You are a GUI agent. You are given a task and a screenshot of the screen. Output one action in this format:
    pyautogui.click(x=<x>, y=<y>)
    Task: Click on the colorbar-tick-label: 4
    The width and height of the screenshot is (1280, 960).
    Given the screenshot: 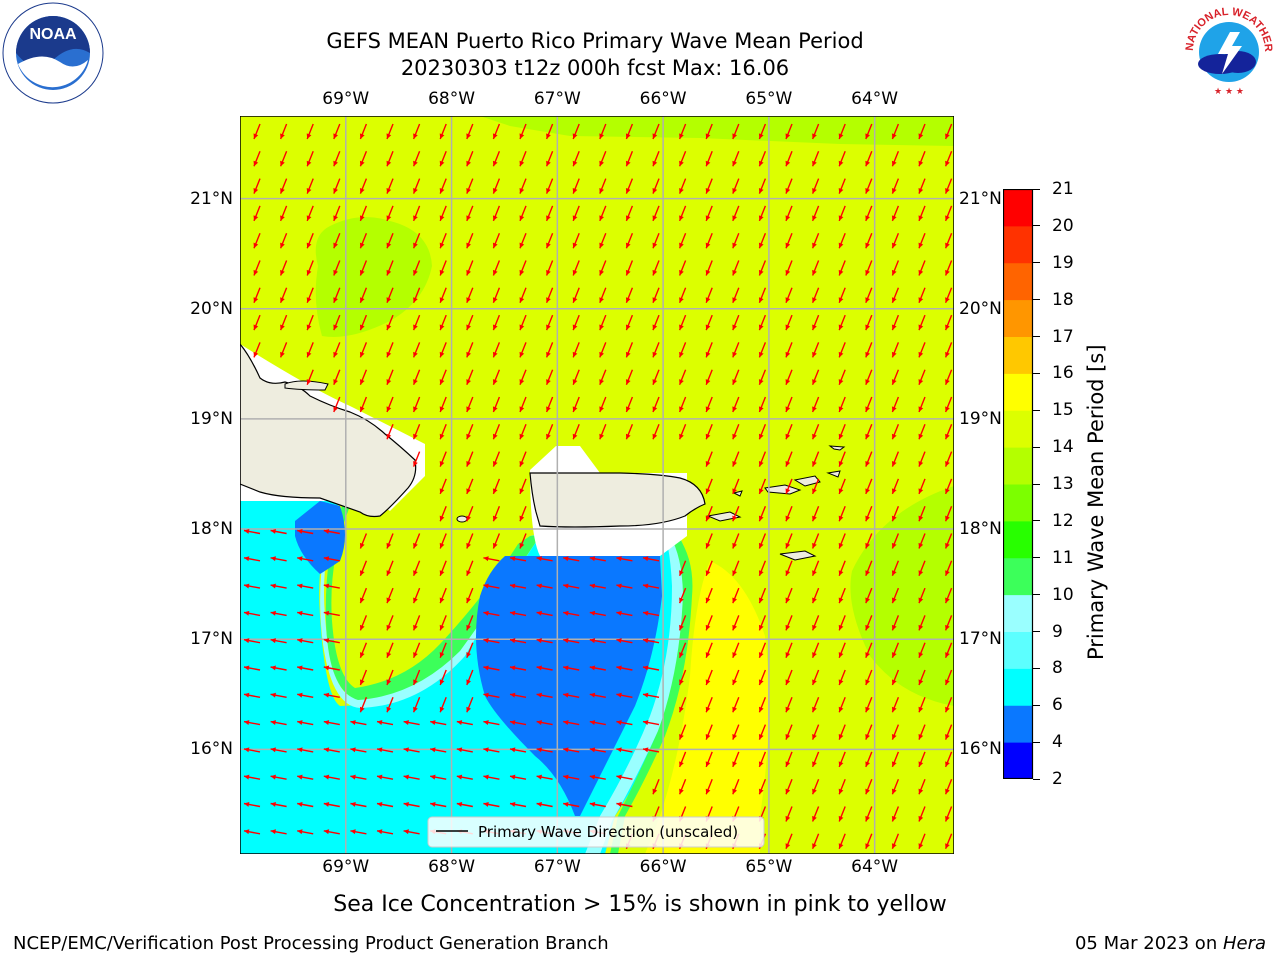 What is the action you would take?
    pyautogui.click(x=1057, y=742)
    